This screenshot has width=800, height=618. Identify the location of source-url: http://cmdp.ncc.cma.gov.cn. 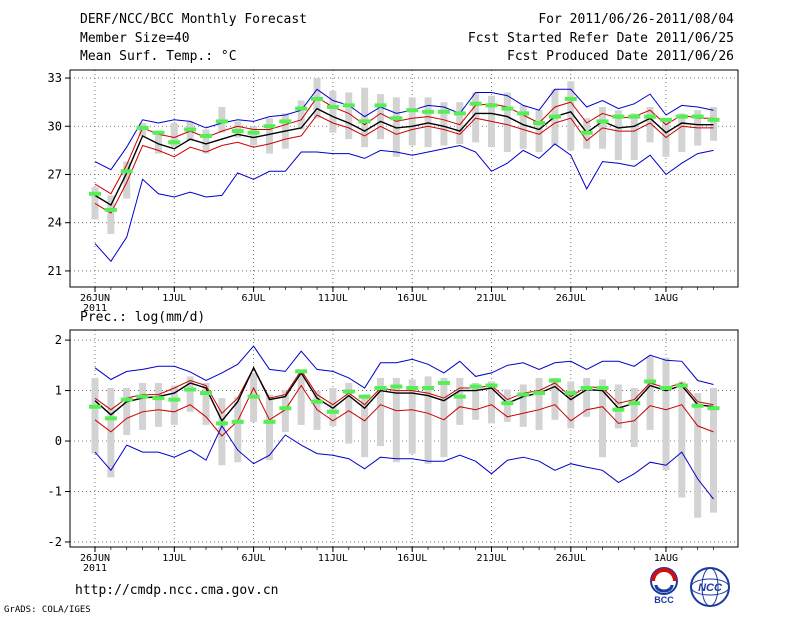
(177, 590).